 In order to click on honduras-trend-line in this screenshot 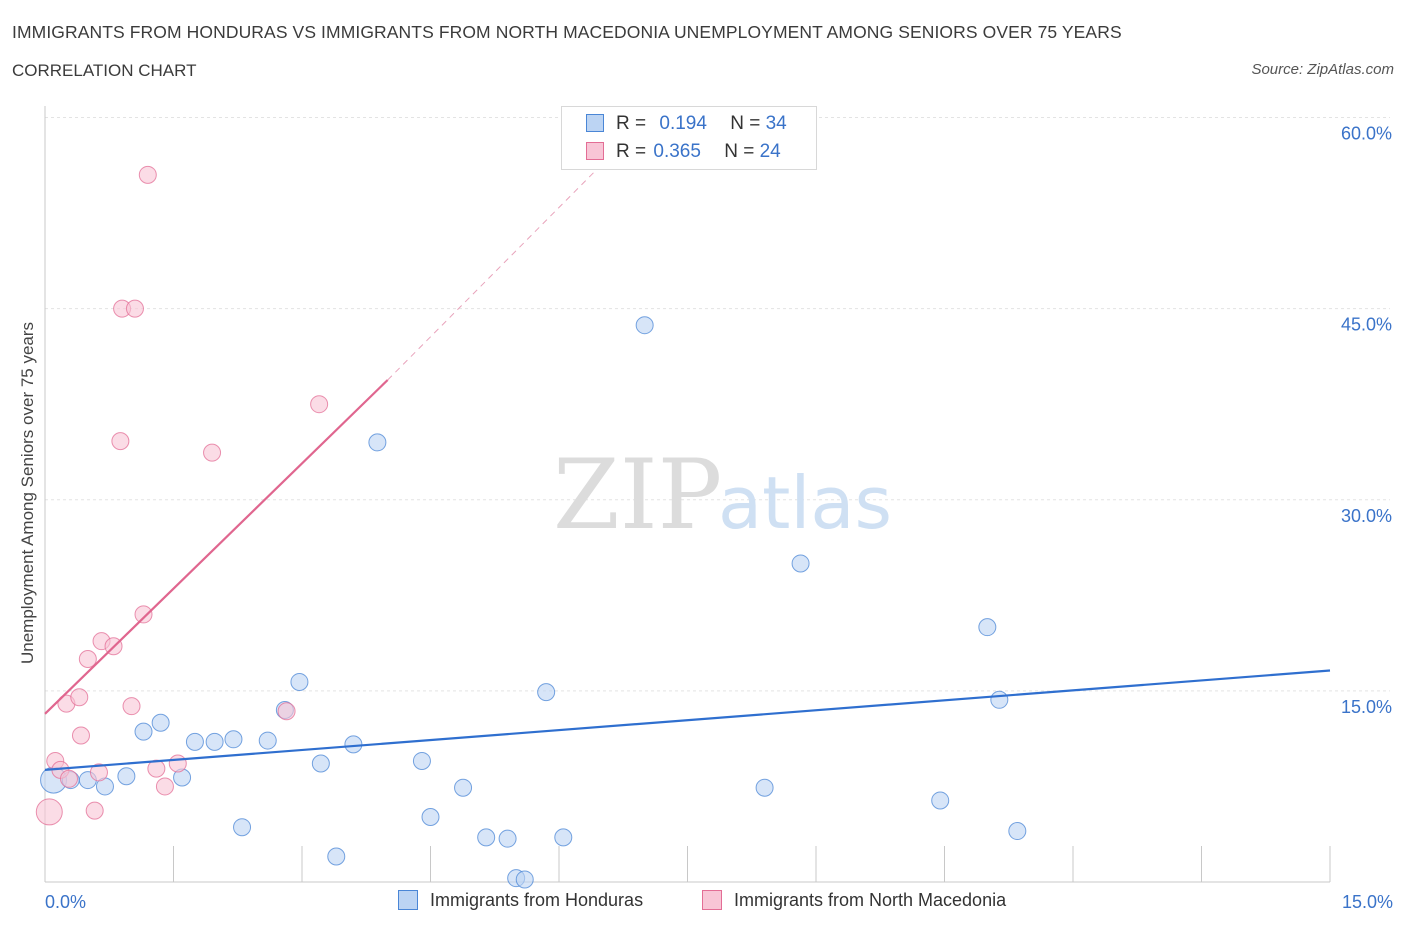, I will do `click(687, 720)`.